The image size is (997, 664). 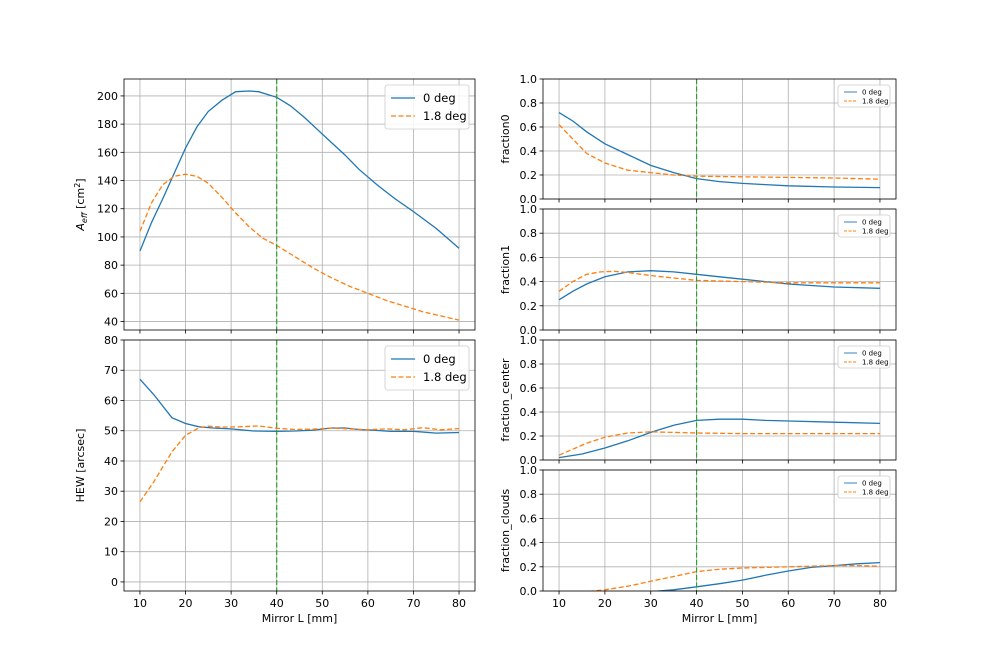 I want to click on y-tick-label: 100, so click(x=107, y=237).